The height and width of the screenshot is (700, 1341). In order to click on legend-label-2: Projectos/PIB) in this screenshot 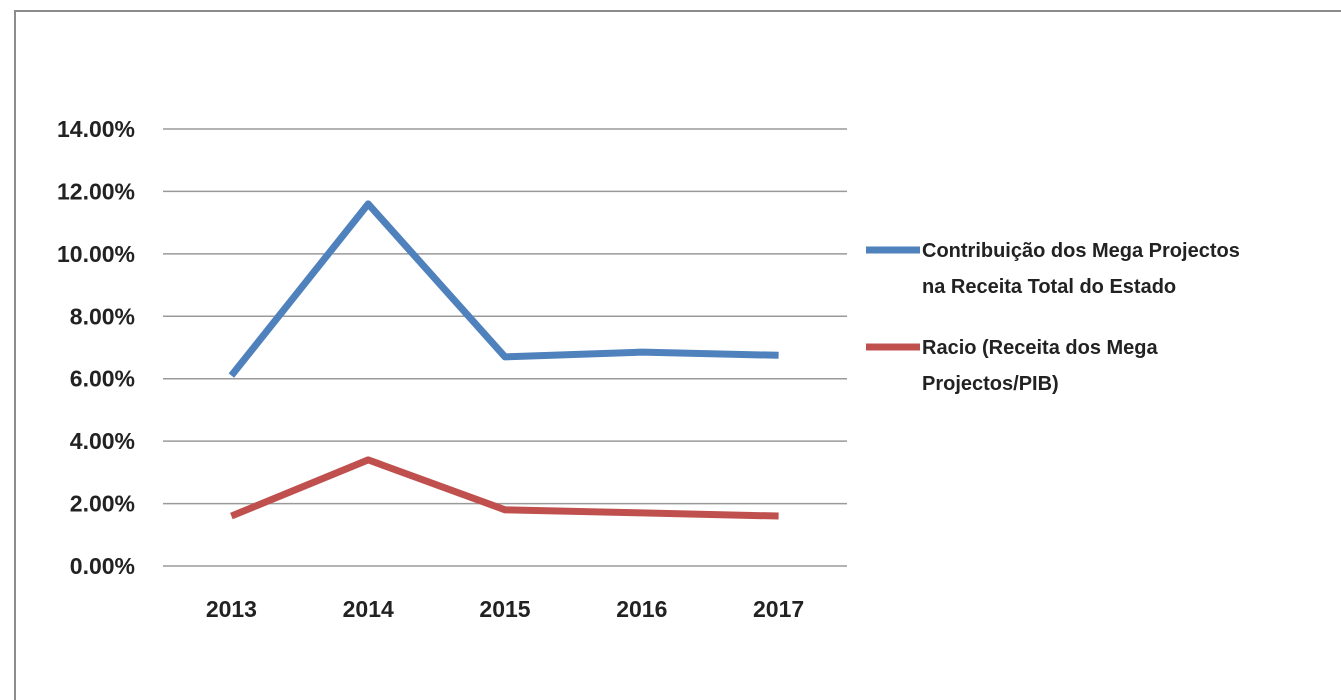, I will do `click(990, 384)`.